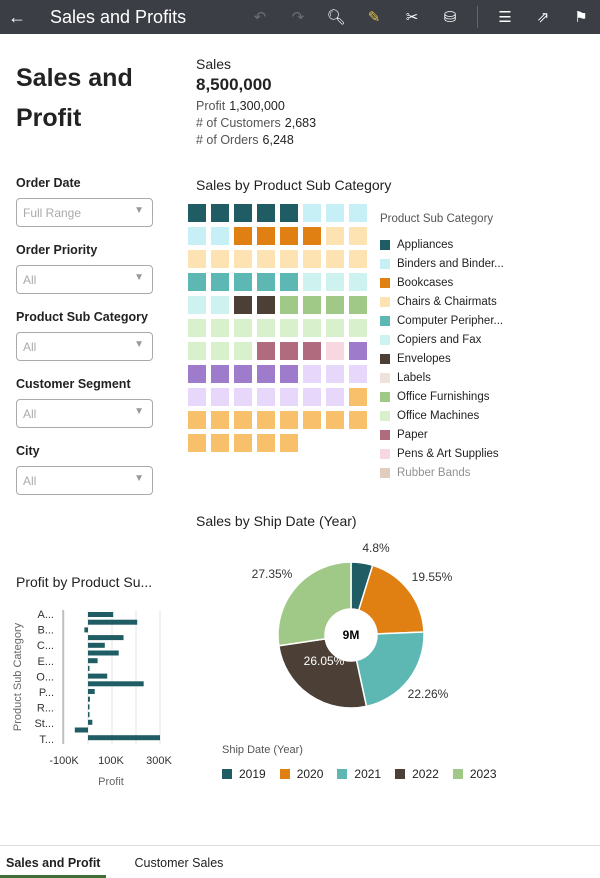  I want to click on legend-item: Rubber Bands, so click(442, 472).